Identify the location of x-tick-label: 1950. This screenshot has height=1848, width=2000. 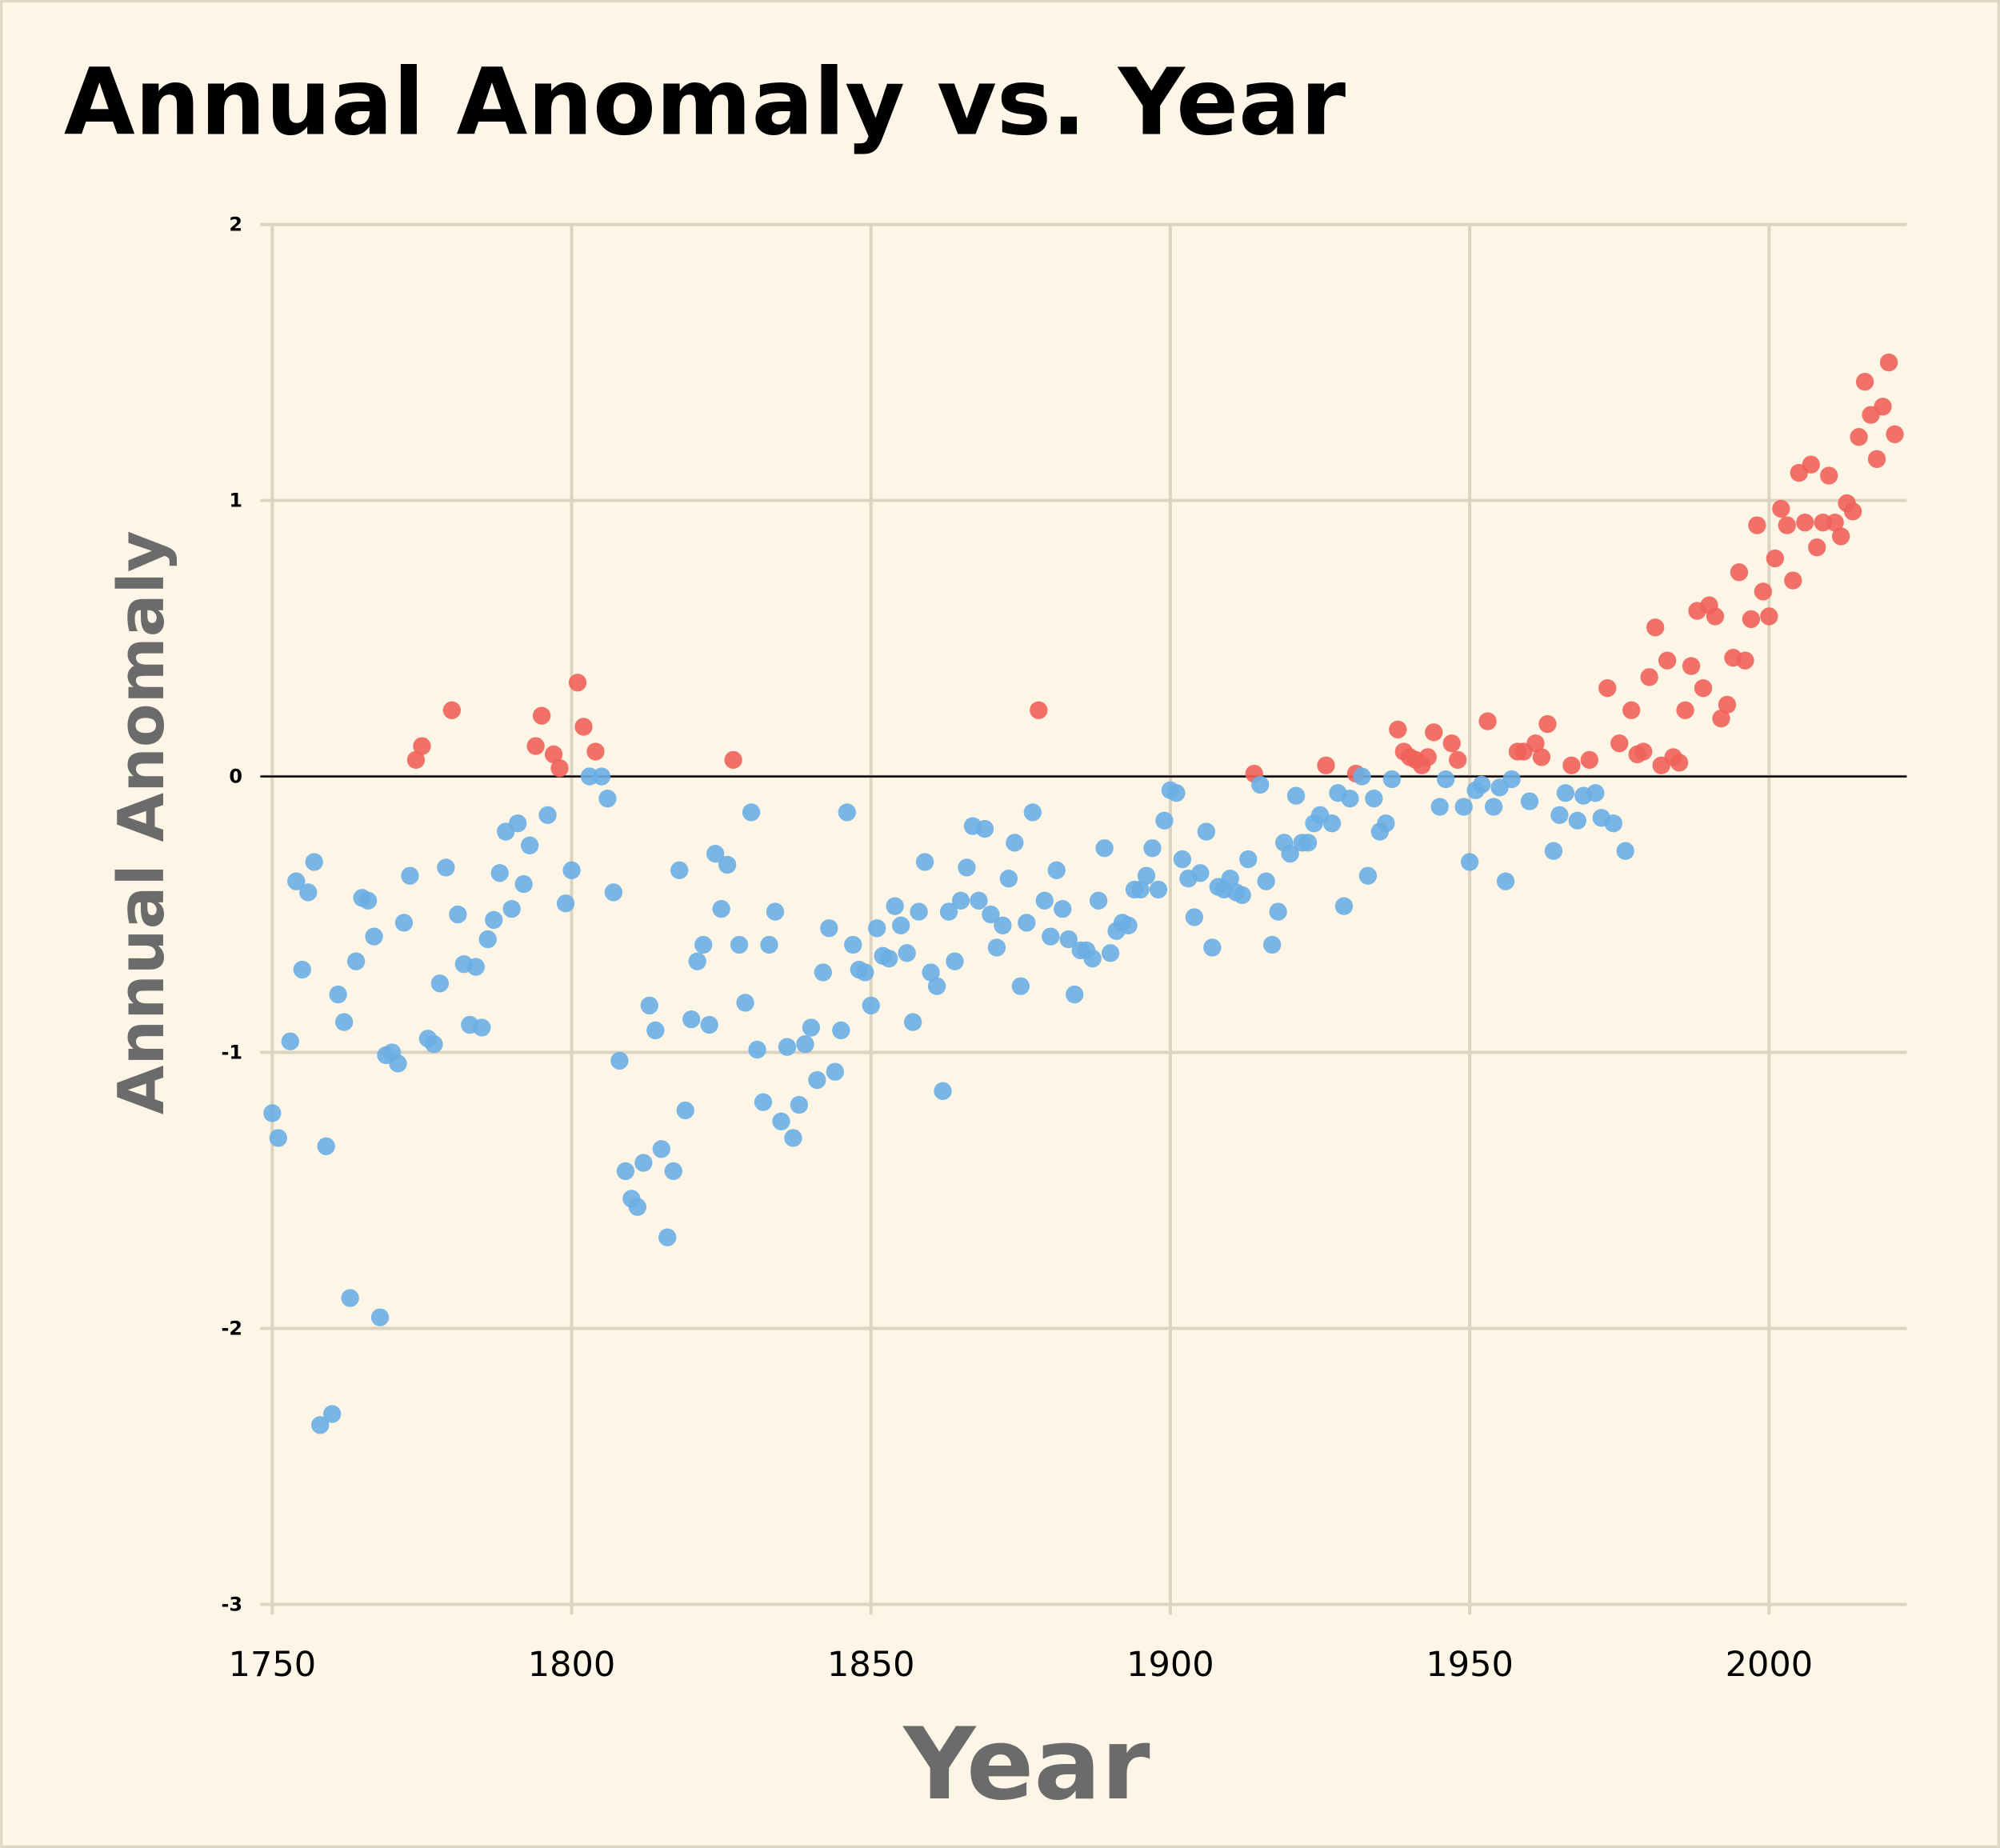
(1470, 1665).